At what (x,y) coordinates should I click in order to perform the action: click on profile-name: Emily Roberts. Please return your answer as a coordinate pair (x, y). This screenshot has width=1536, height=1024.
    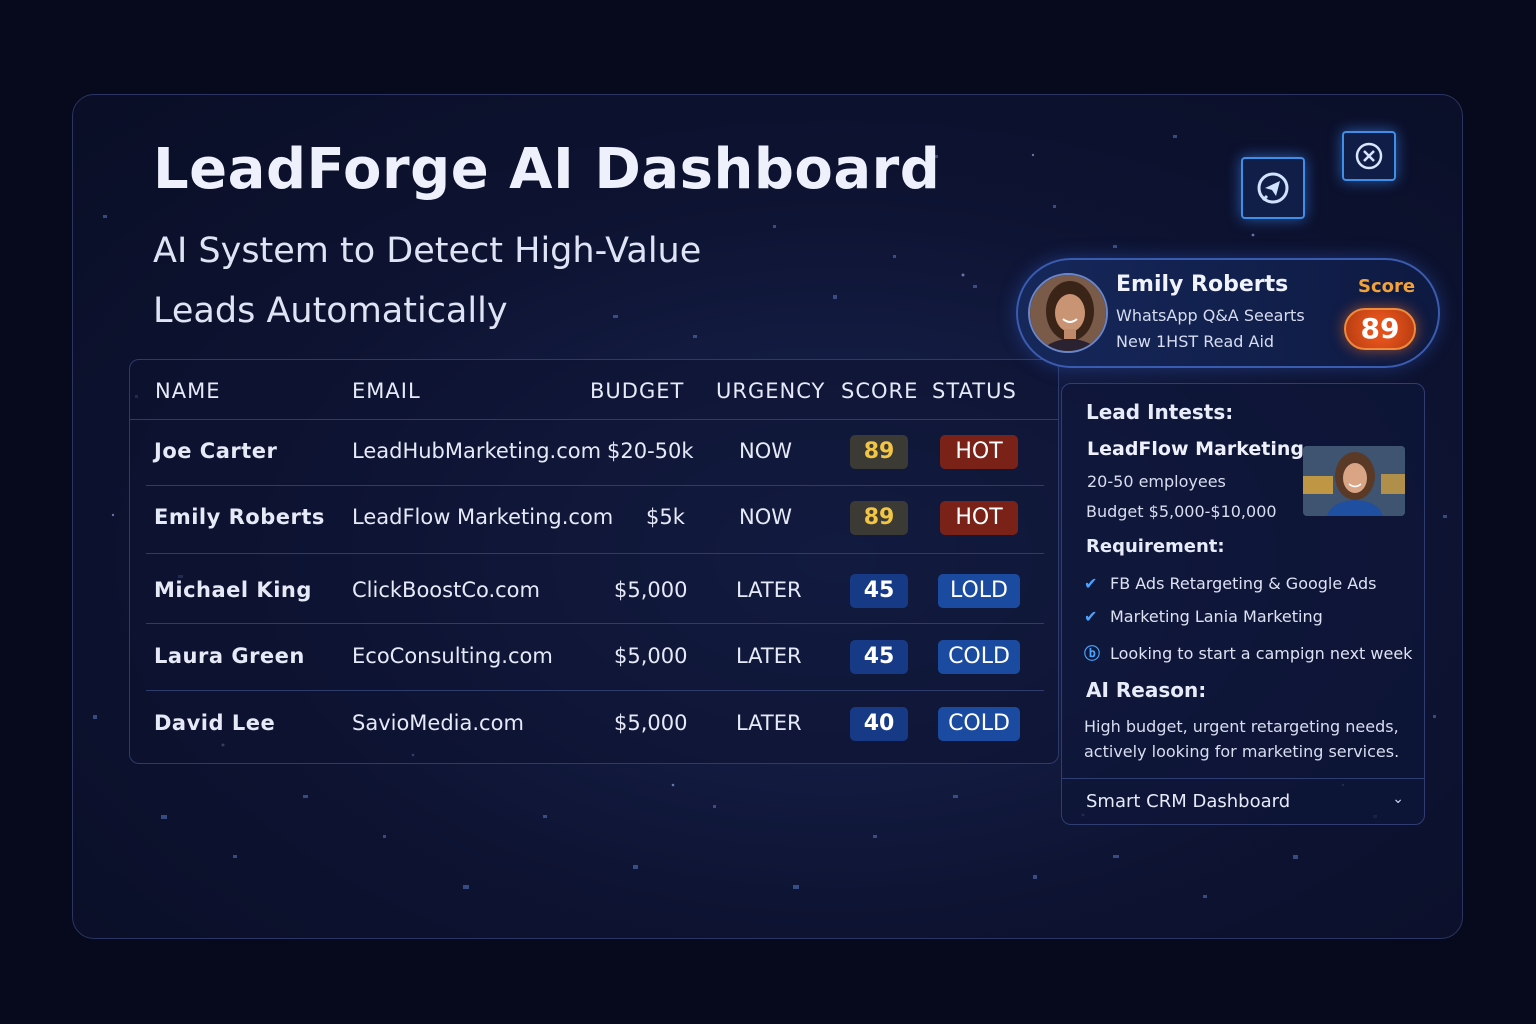
    Looking at the image, I should click on (1202, 284).